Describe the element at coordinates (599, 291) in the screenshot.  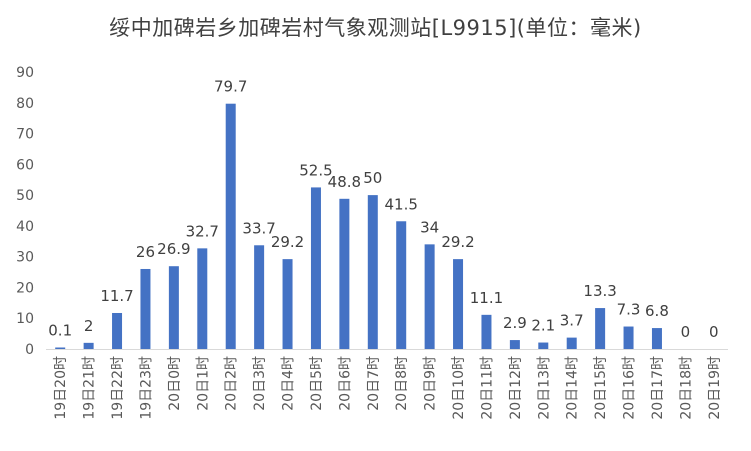
I see `data-label: 13.3` at that location.